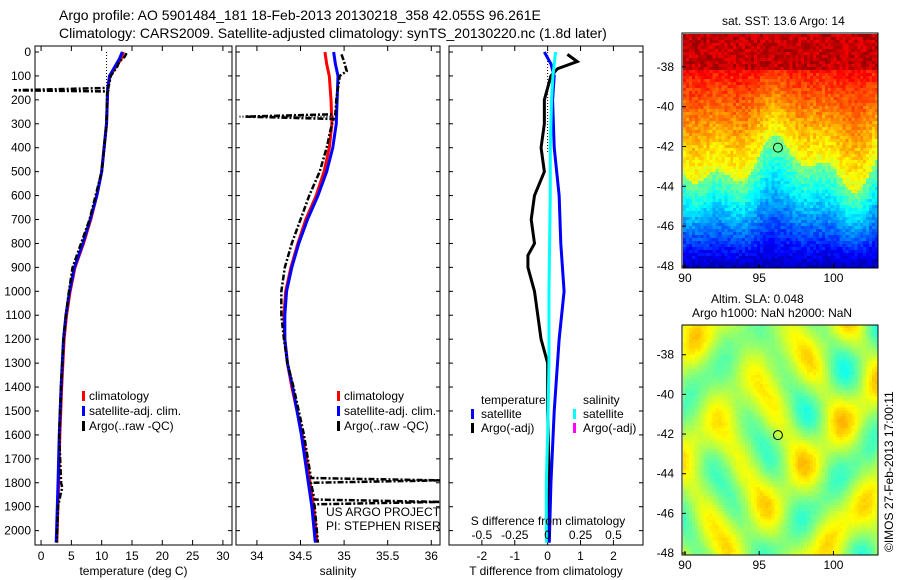 Image resolution: width=900 pixels, height=580 pixels. Describe the element at coordinates (383, 512) in the screenshot. I see `pi-annotation: US ARGO PROJECT` at that location.